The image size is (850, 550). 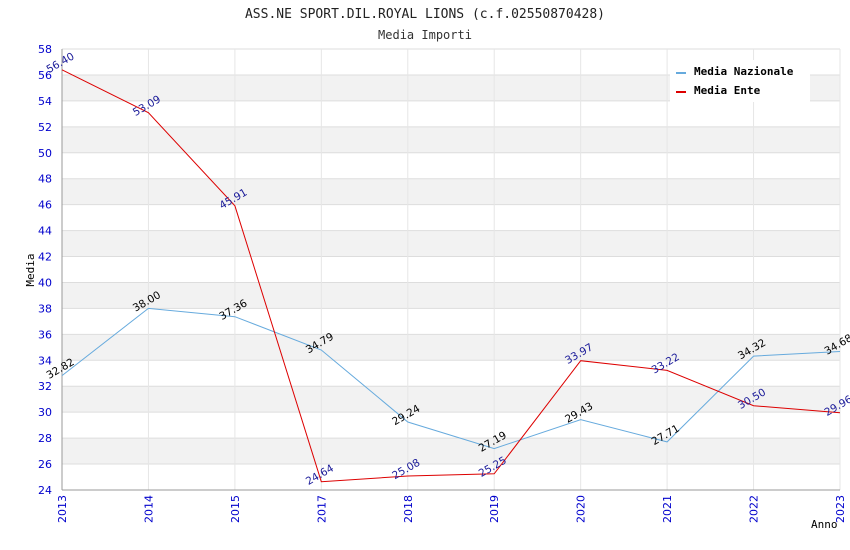 I want to click on y-tick-label: 30, so click(x=45, y=412).